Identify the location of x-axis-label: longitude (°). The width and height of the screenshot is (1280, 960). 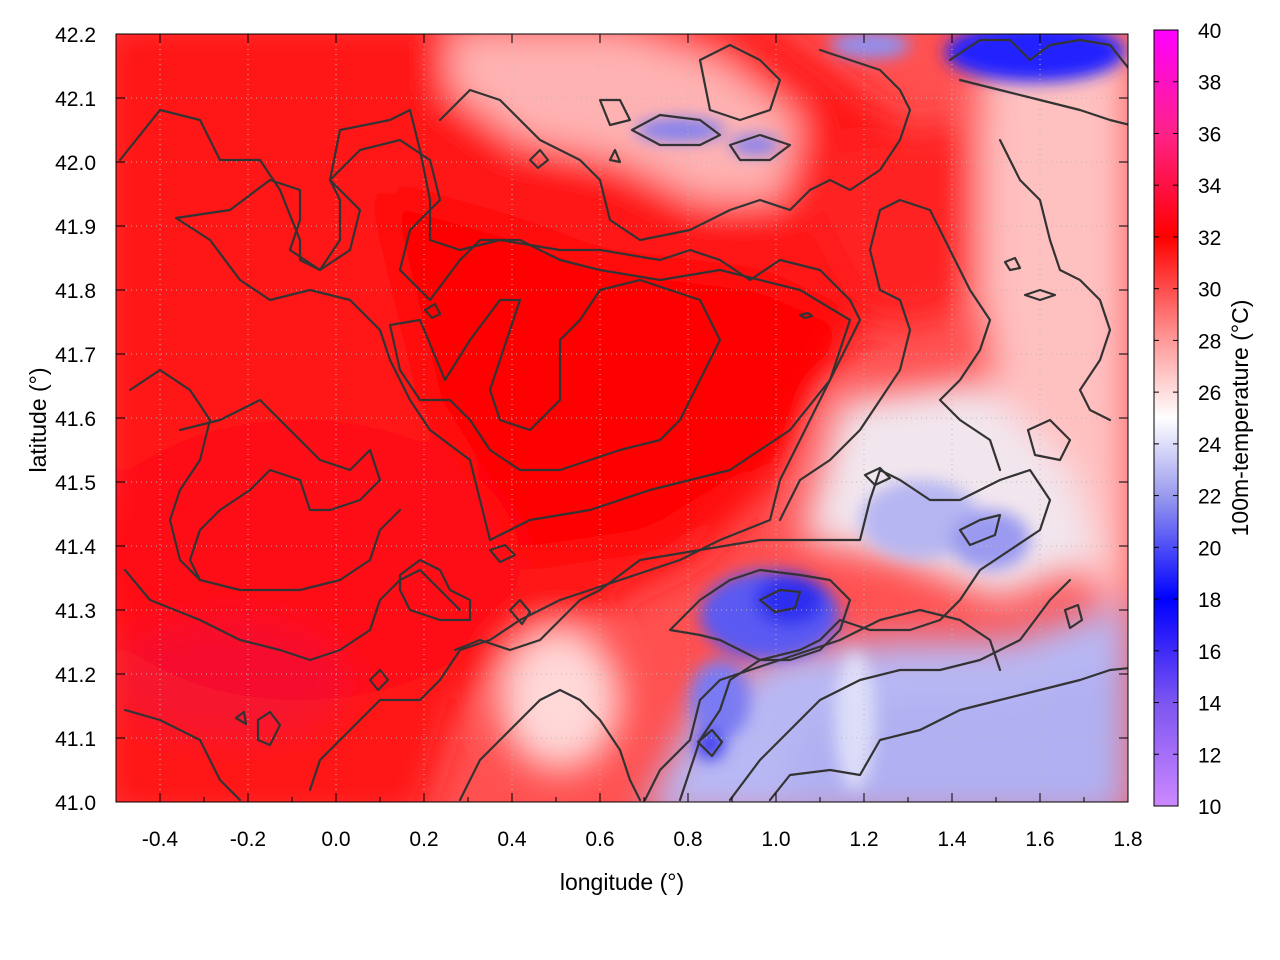
(622, 882).